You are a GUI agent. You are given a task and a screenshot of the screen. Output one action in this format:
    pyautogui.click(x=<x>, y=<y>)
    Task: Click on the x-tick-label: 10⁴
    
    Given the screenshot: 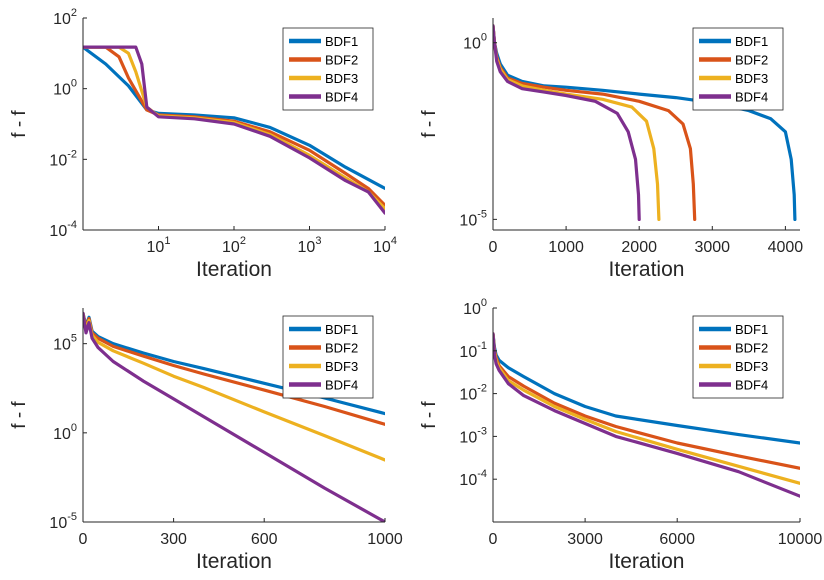 What is the action you would take?
    pyautogui.click(x=385, y=245)
    